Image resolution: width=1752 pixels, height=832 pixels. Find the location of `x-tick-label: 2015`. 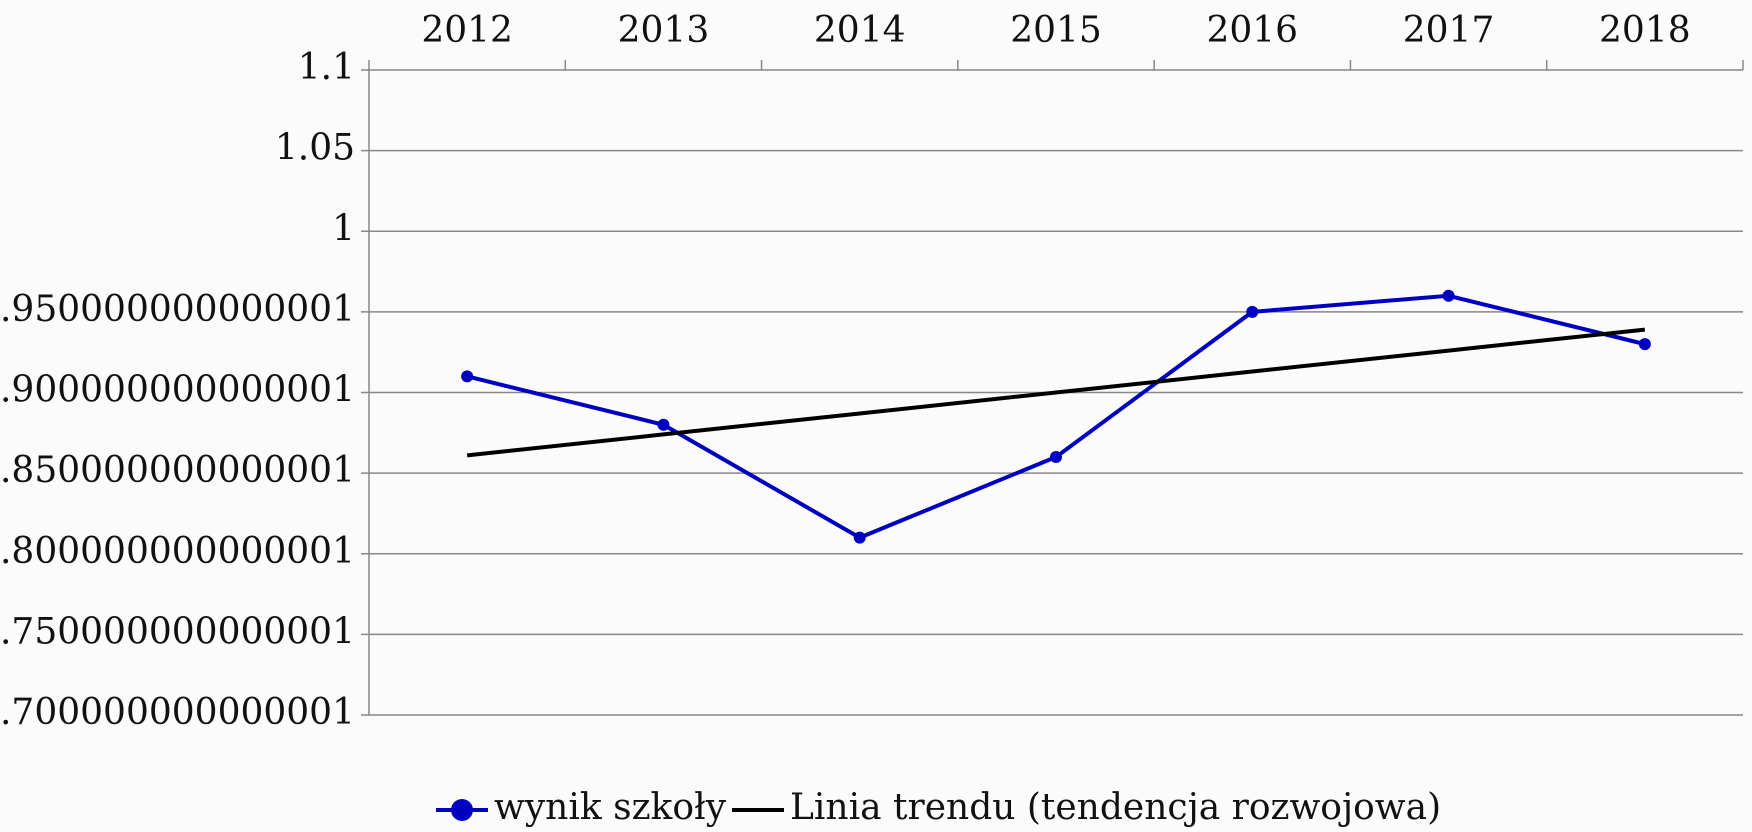

x-tick-label: 2015 is located at coordinates (1056, 30).